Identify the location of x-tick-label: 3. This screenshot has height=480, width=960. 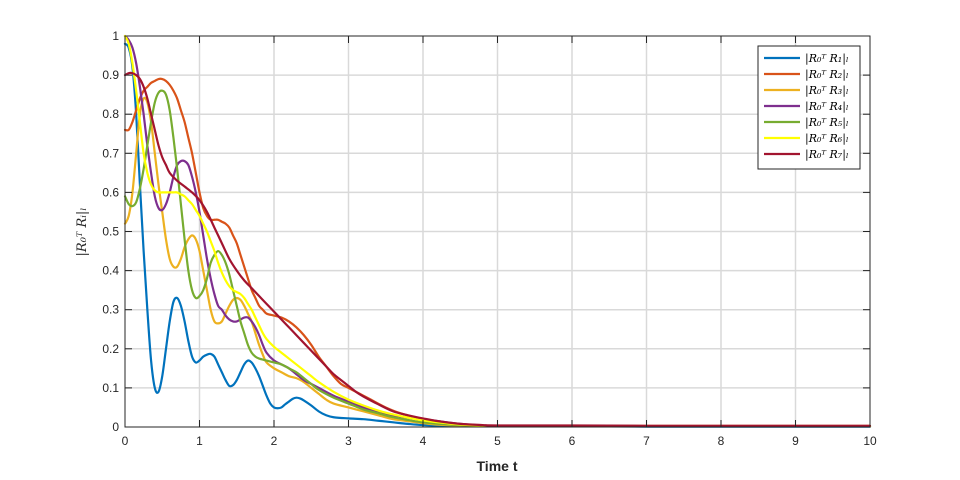
(348, 441).